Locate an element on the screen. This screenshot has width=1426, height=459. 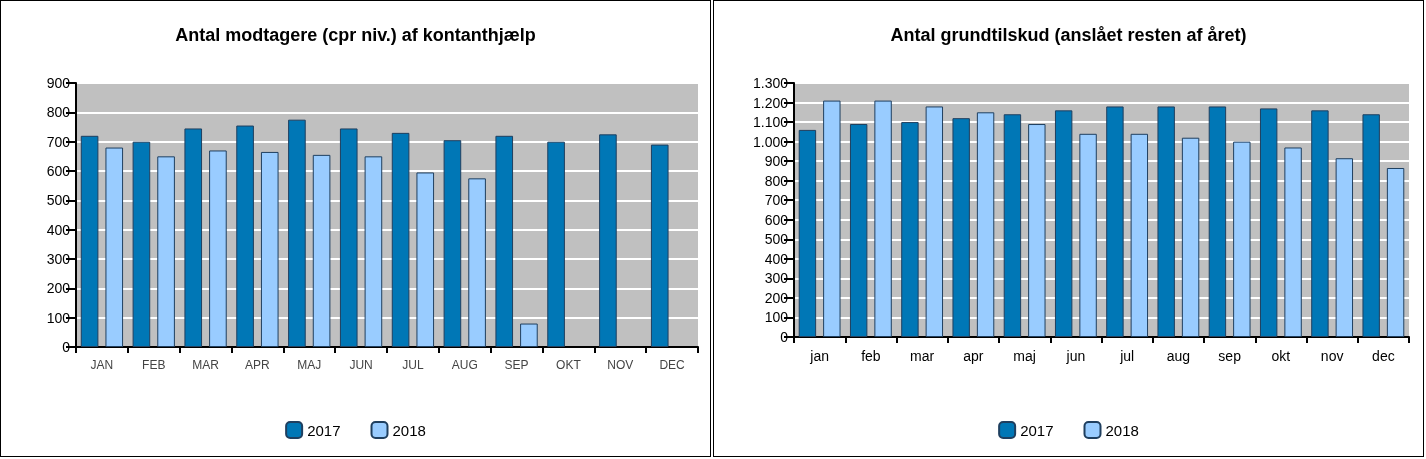
x-tick-label: mar is located at coordinates (922, 356).